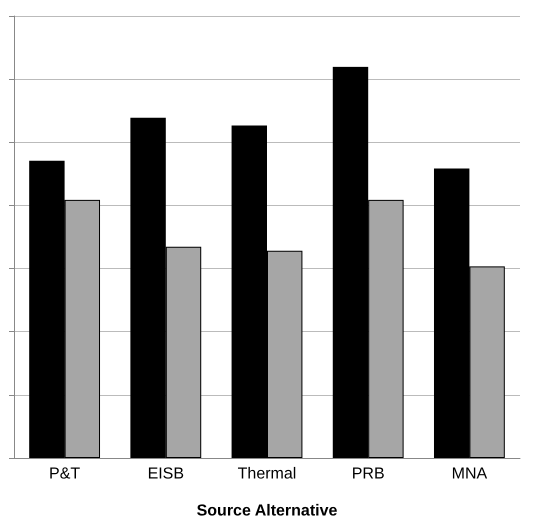  Describe the element at coordinates (267, 511) in the screenshot. I see `x-axis-title: Source Alternative` at that location.